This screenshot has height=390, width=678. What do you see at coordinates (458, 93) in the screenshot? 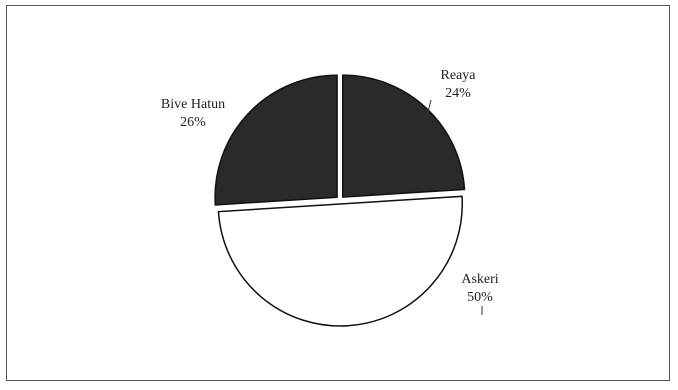
I see `label-reaya-percent: 24%` at bounding box center [458, 93].